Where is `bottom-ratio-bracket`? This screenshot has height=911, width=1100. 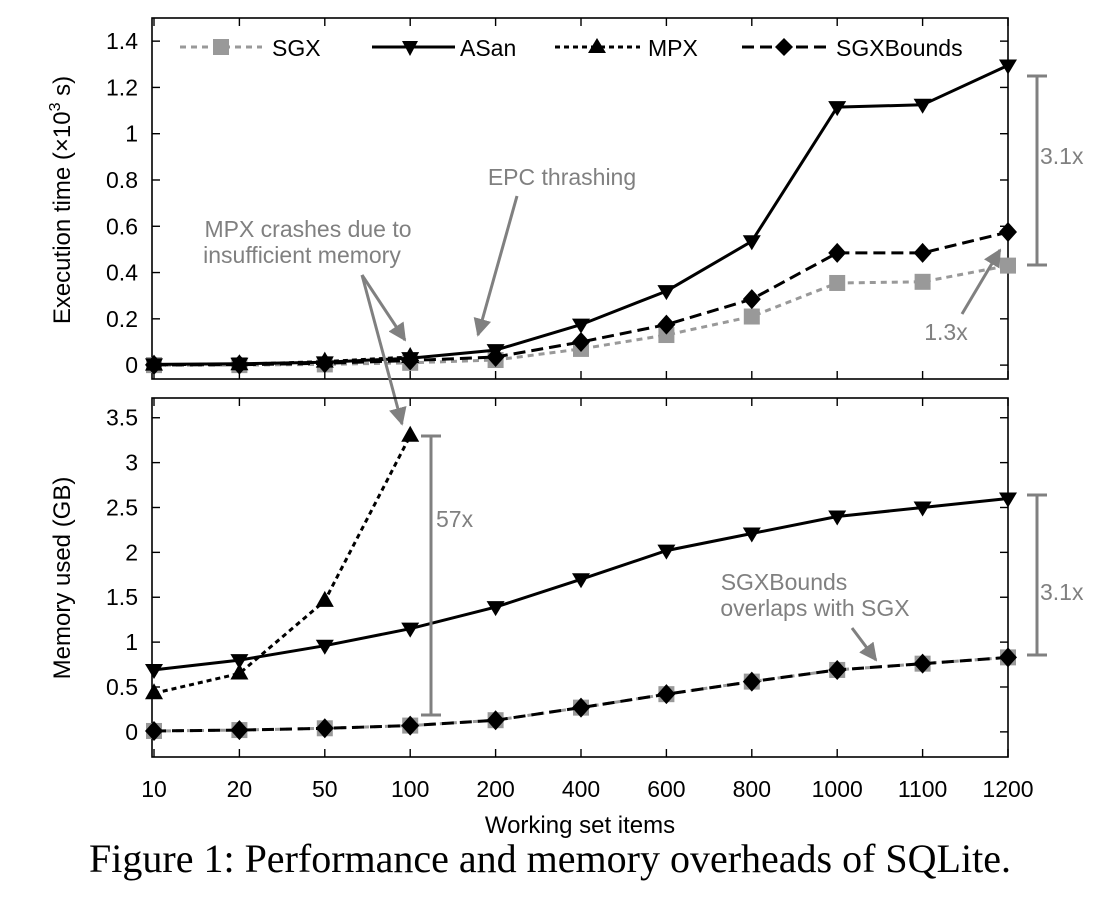 bottom-ratio-bracket is located at coordinates (1037, 575).